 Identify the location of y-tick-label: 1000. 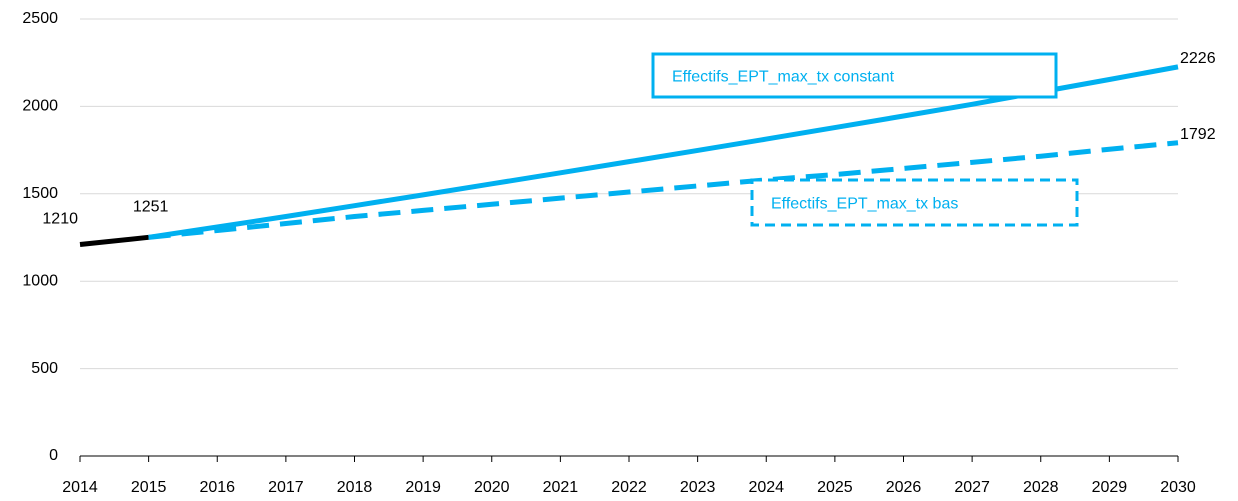
(40, 280).